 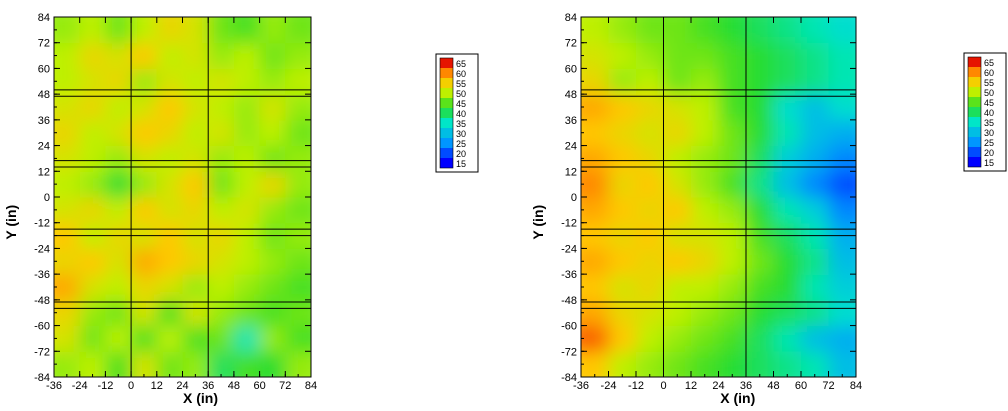 What do you see at coordinates (746, 386) in the screenshot?
I see `x-tick-label: 36` at bounding box center [746, 386].